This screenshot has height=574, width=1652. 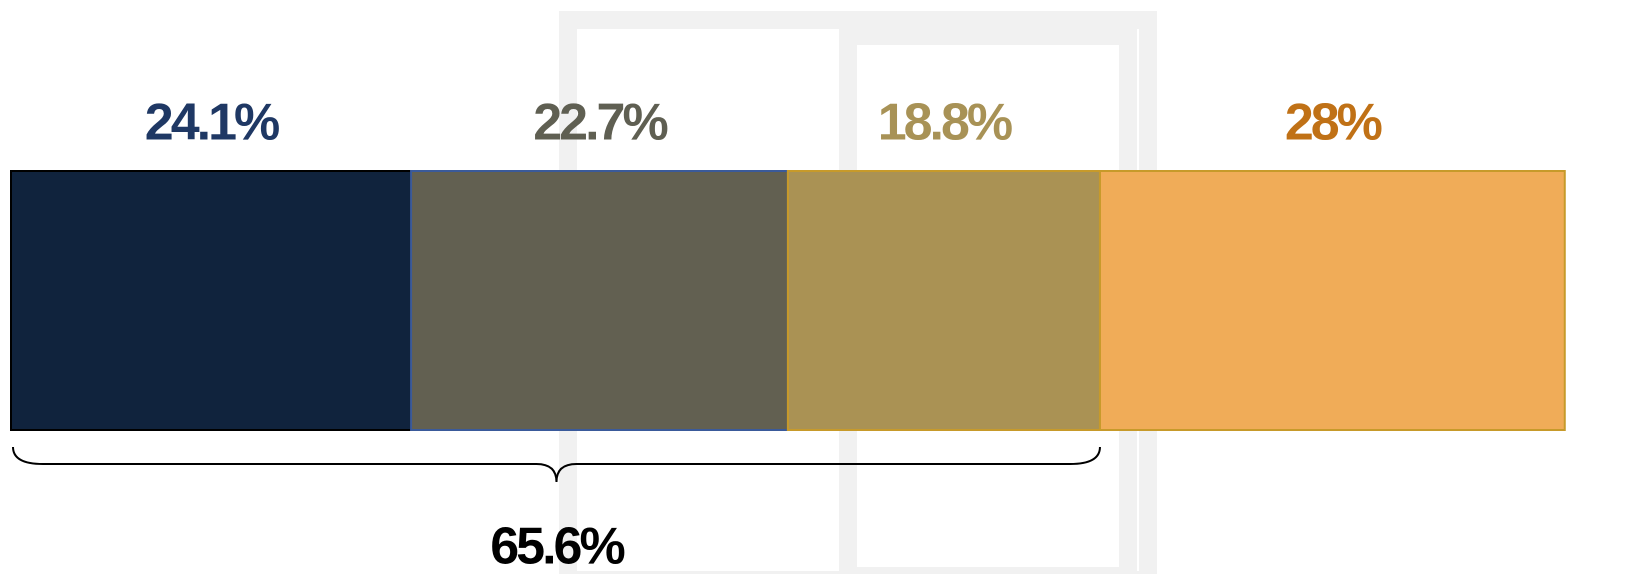 What do you see at coordinates (600, 123) in the screenshot?
I see `value-label: 22.7%` at bounding box center [600, 123].